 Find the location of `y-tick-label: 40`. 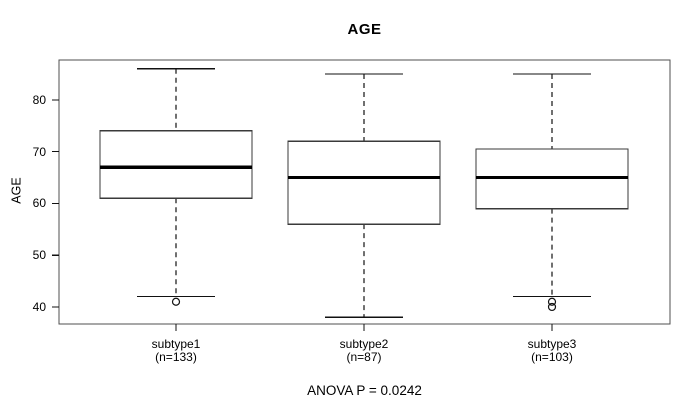

y-tick-label: 40 is located at coordinates (39, 306).